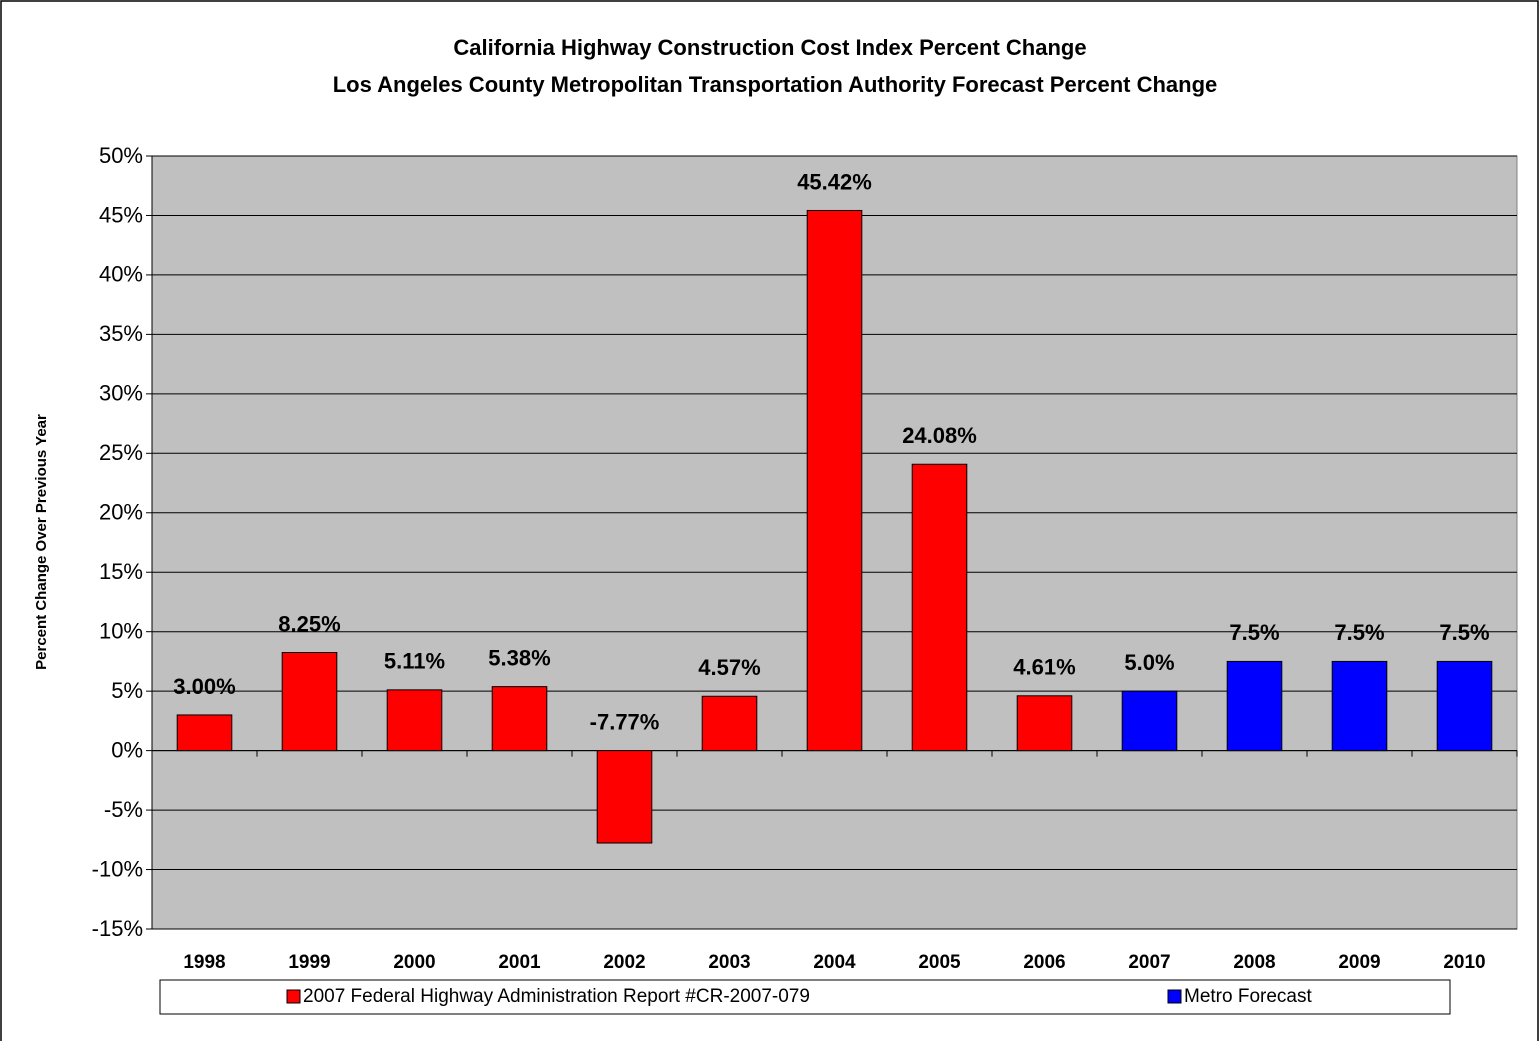 The image size is (1540, 1046). Describe the element at coordinates (939, 962) in the screenshot. I see `x-tick-label: 2005` at that location.